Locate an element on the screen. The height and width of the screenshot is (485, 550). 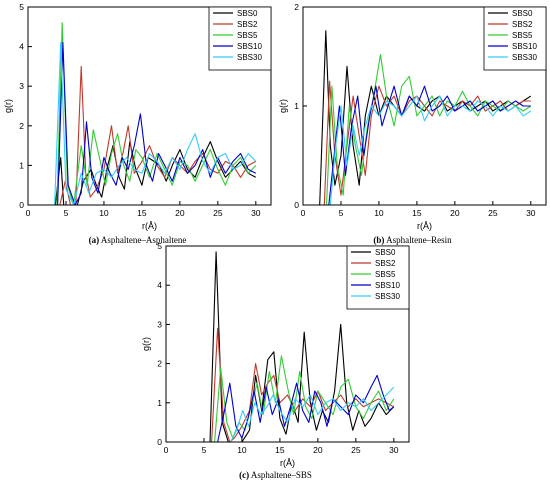
caption-label: (c) is located at coordinates (244, 475).